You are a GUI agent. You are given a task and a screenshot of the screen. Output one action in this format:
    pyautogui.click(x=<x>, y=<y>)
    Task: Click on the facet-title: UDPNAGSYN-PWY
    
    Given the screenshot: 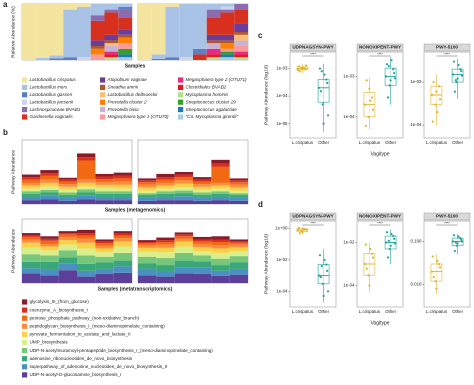 What is the action you would take?
    pyautogui.click(x=312, y=216)
    